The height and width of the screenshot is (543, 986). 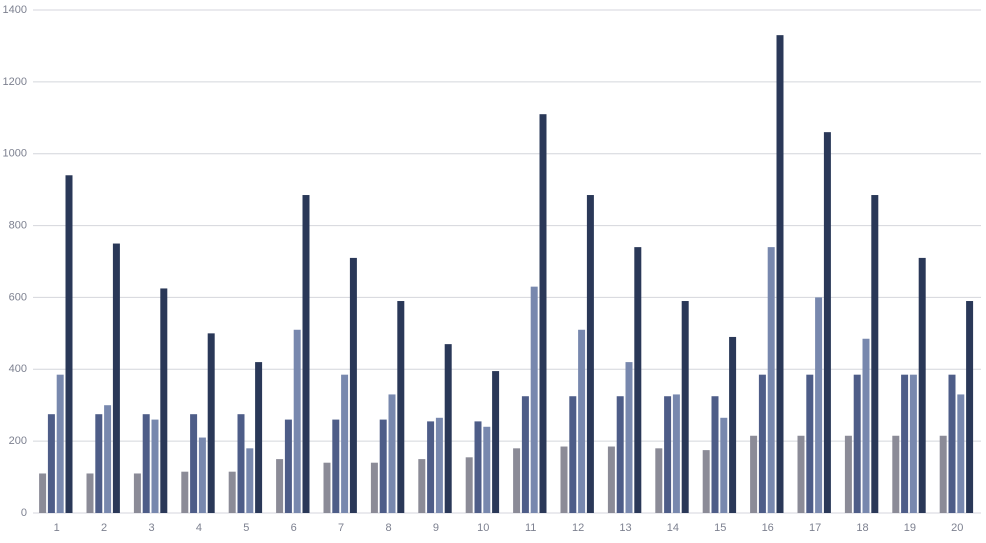 I want to click on x-tick-label: 12, so click(x=578, y=528).